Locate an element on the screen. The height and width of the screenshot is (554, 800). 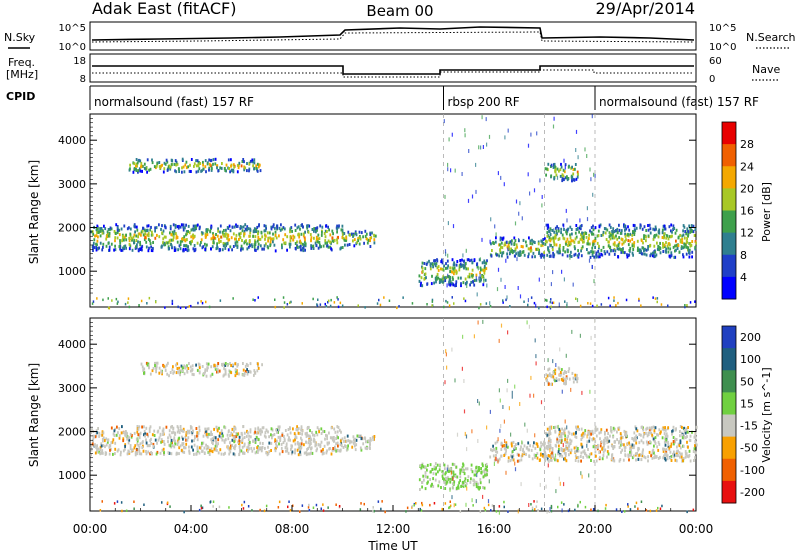
cpid-segment-label: normalsound (fast) 157 RF is located at coordinates (679, 102).